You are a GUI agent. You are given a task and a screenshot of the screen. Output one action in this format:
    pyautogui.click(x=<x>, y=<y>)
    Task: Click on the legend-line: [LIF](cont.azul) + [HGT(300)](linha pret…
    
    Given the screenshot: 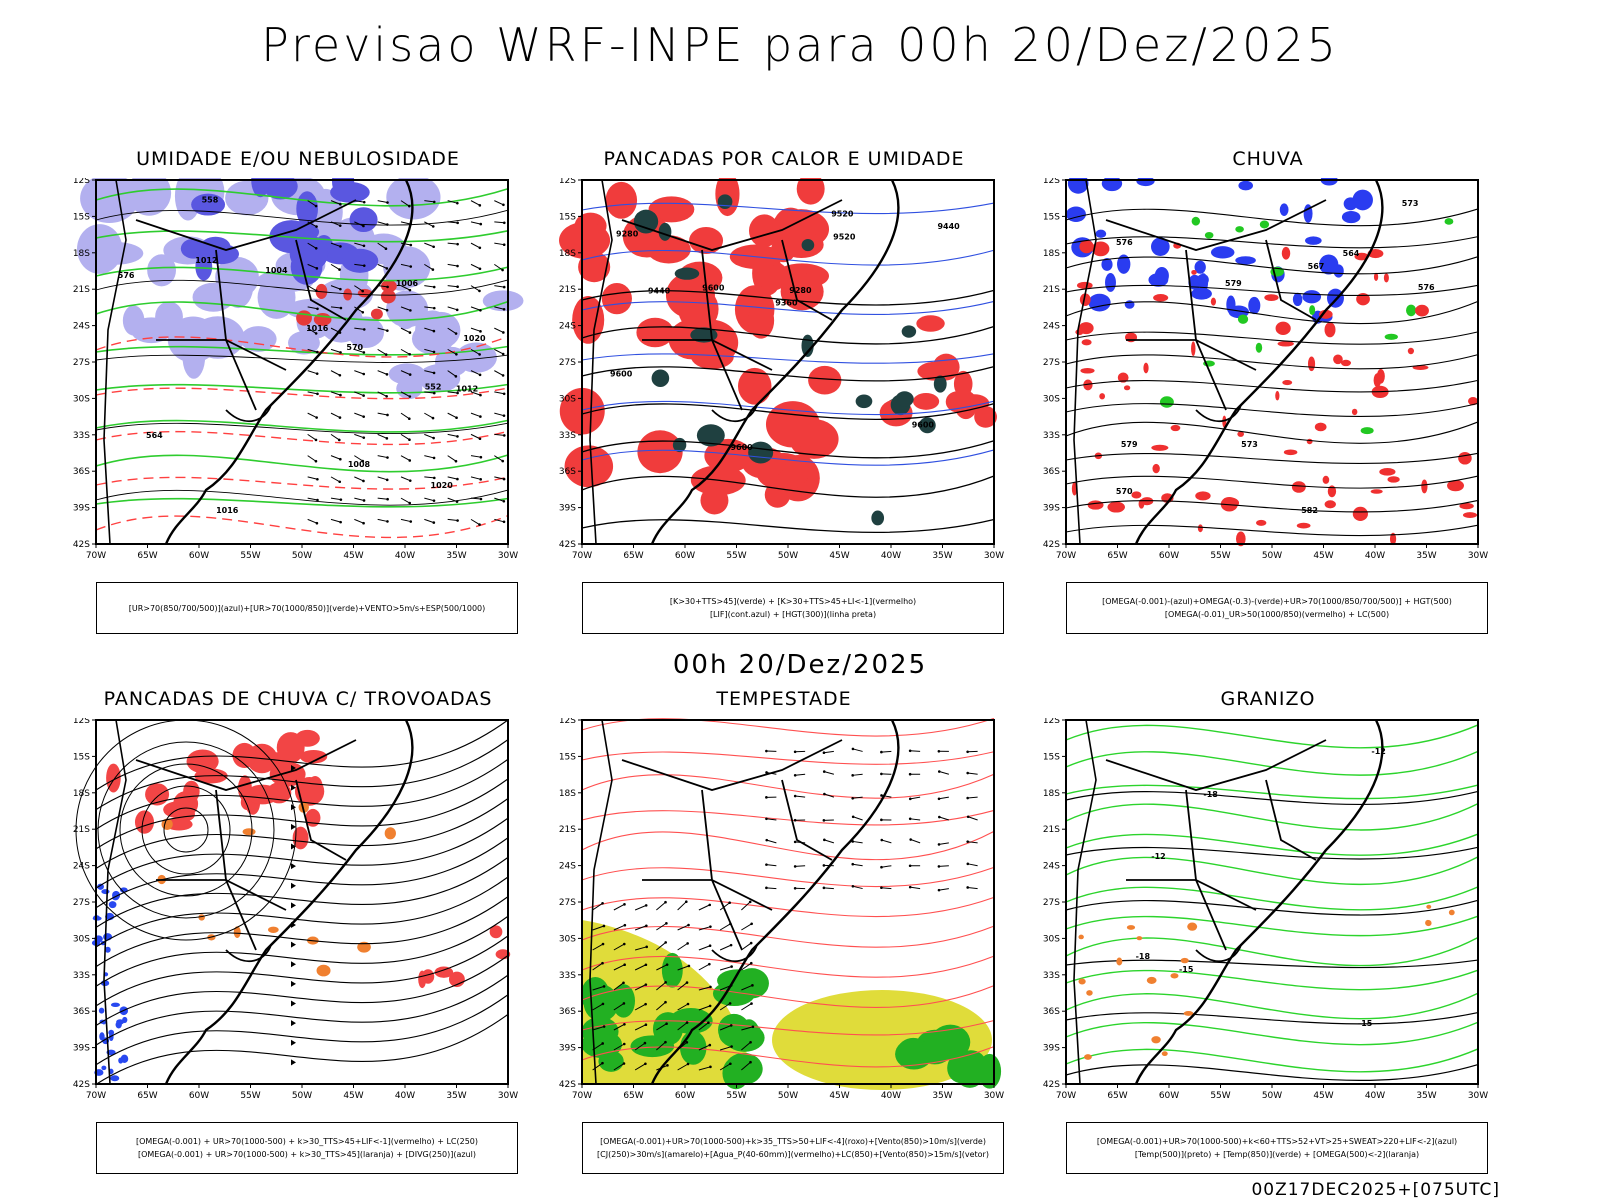 What is the action you would take?
    pyautogui.click(x=793, y=614)
    